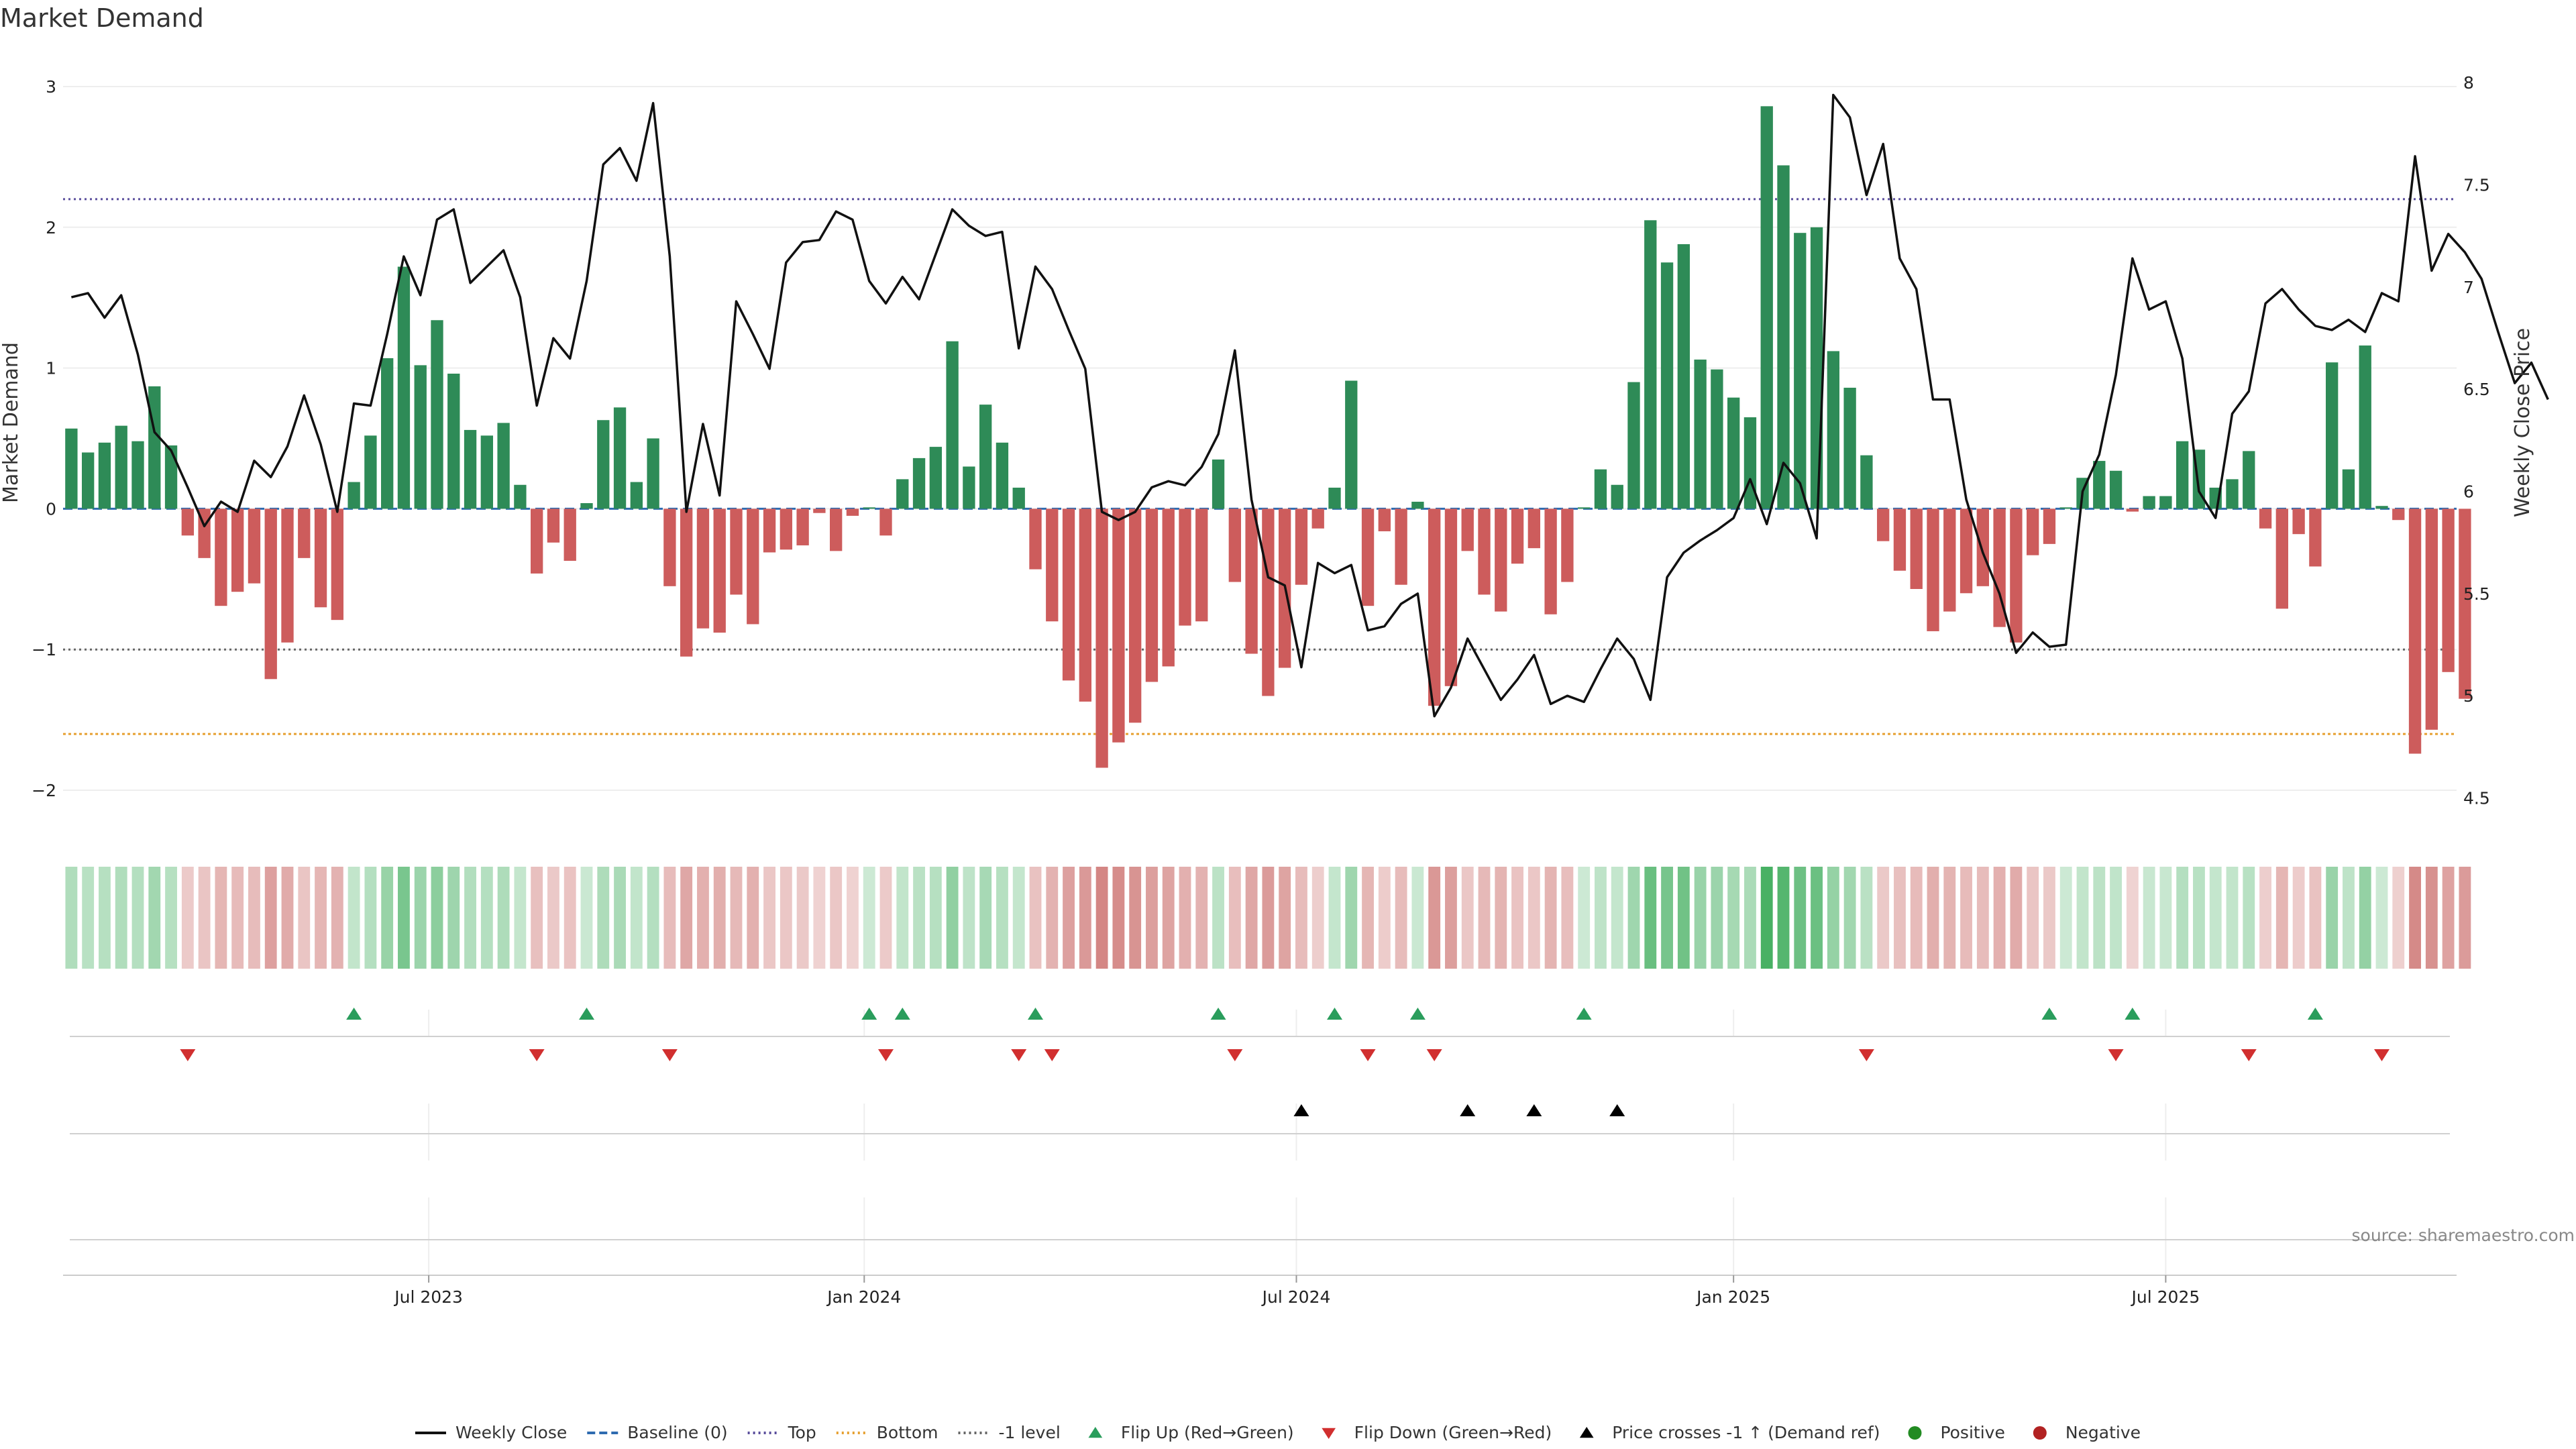  Describe the element at coordinates (2522, 422) in the screenshot. I see `right-axis-label: Weekly Close Price` at that location.